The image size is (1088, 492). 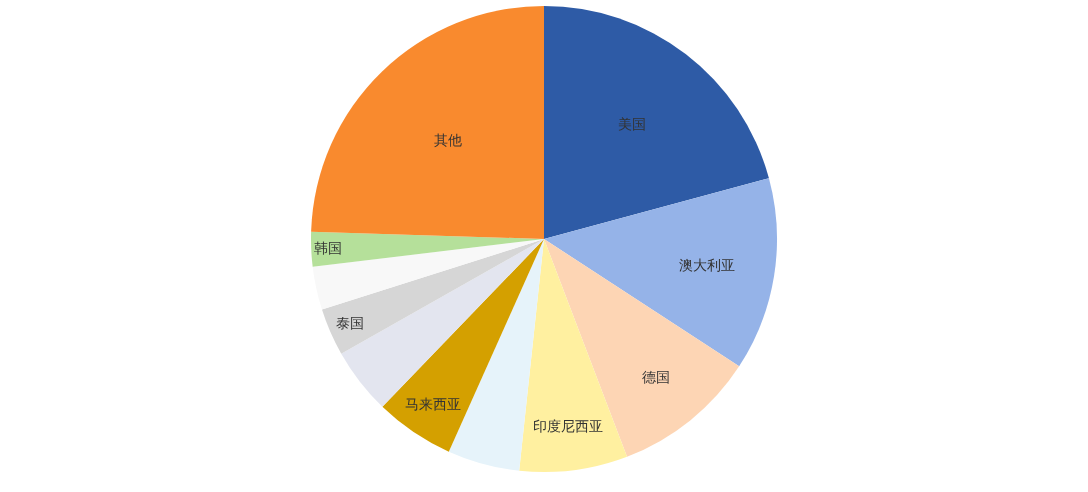 What do you see at coordinates (350, 323) in the screenshot?
I see `slice-label: 泰国` at bounding box center [350, 323].